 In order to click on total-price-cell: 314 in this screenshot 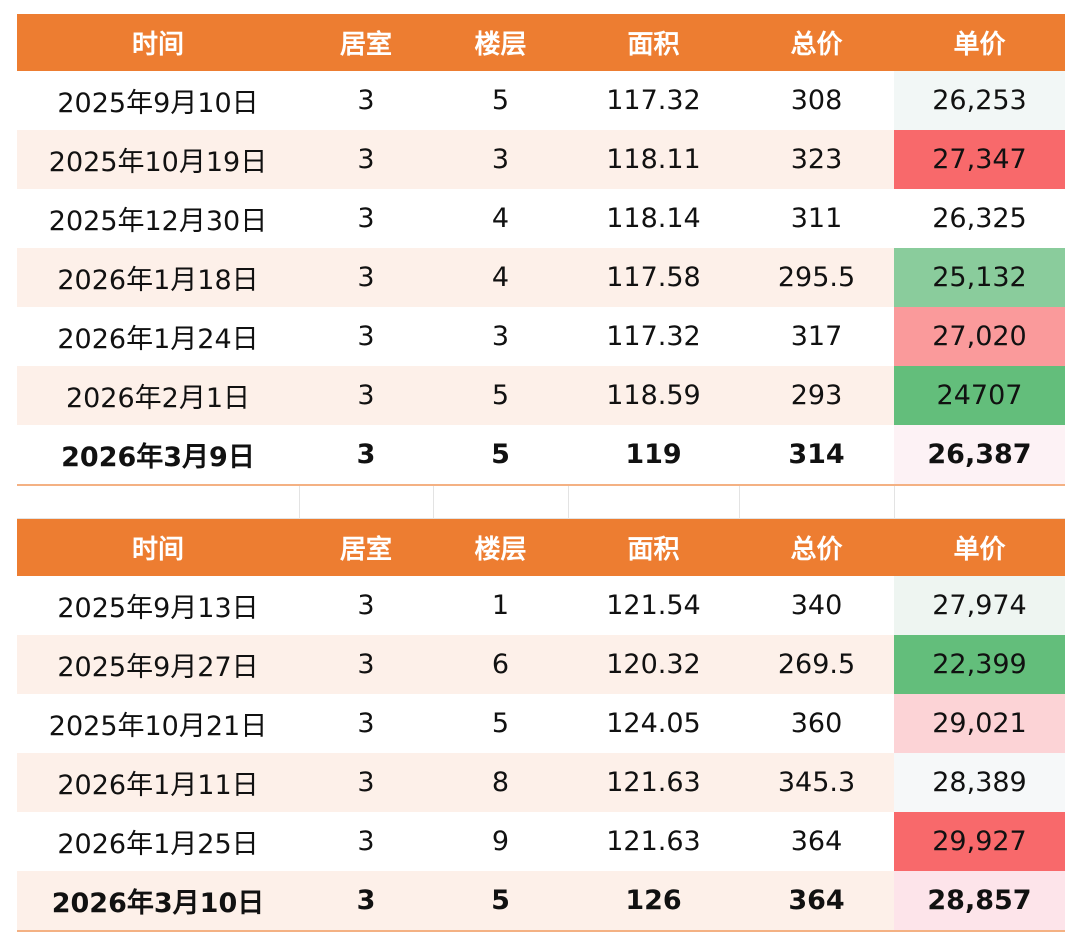, I will do `click(816, 455)`.